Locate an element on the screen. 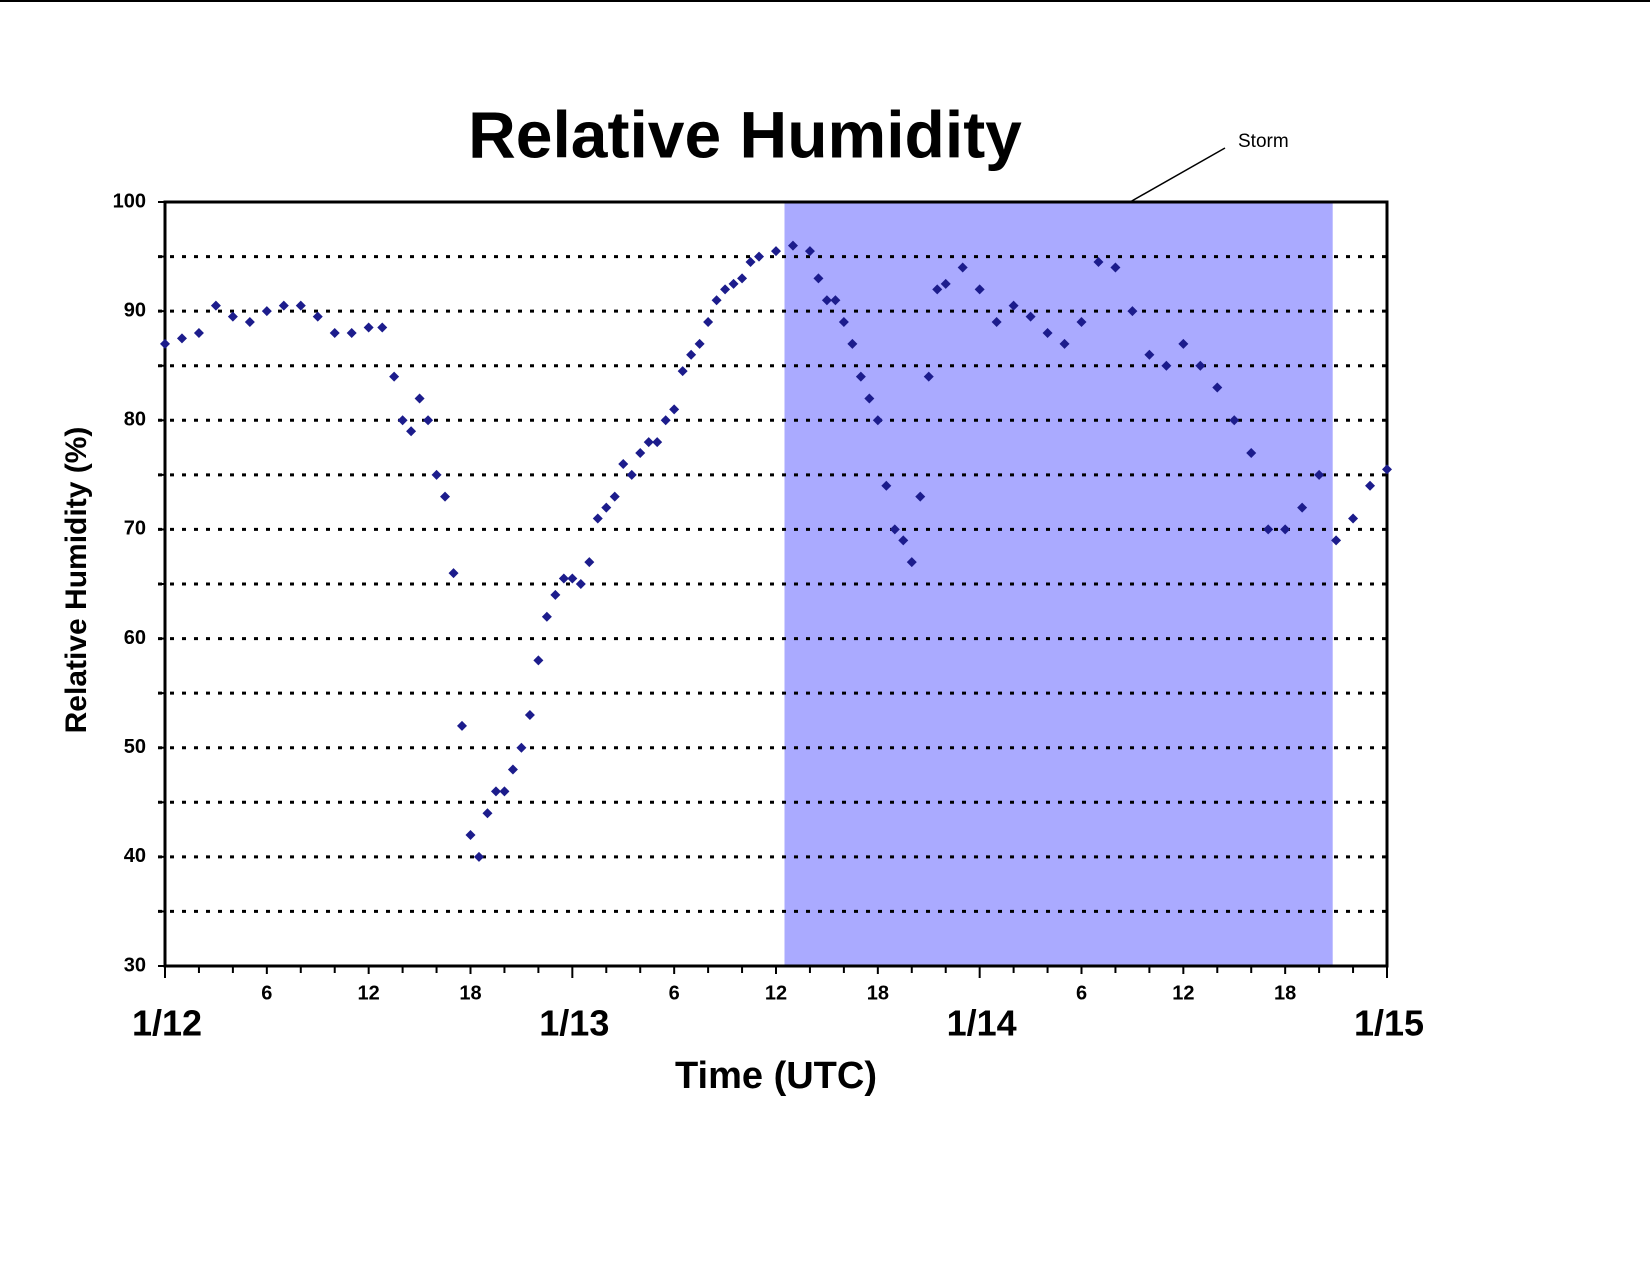  annotation-leader is located at coordinates (1177, 175).